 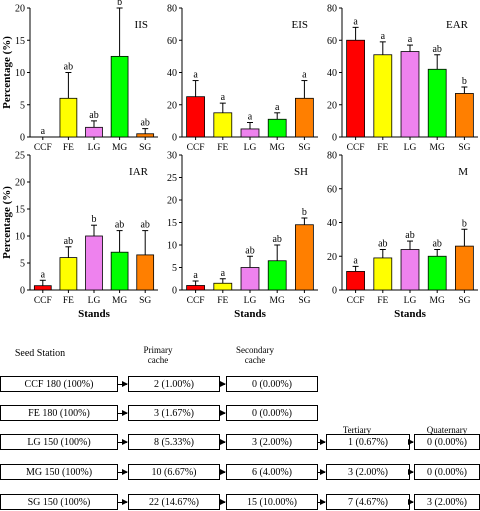 I want to click on header-secondary-cache: Secondary cache, so click(x=255, y=355).